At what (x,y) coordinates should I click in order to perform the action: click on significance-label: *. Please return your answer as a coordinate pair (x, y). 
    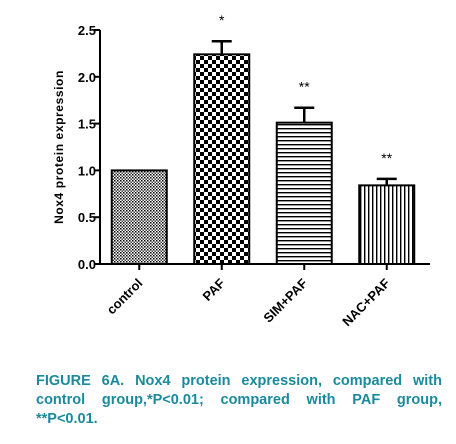
    Looking at the image, I should click on (222, 20).